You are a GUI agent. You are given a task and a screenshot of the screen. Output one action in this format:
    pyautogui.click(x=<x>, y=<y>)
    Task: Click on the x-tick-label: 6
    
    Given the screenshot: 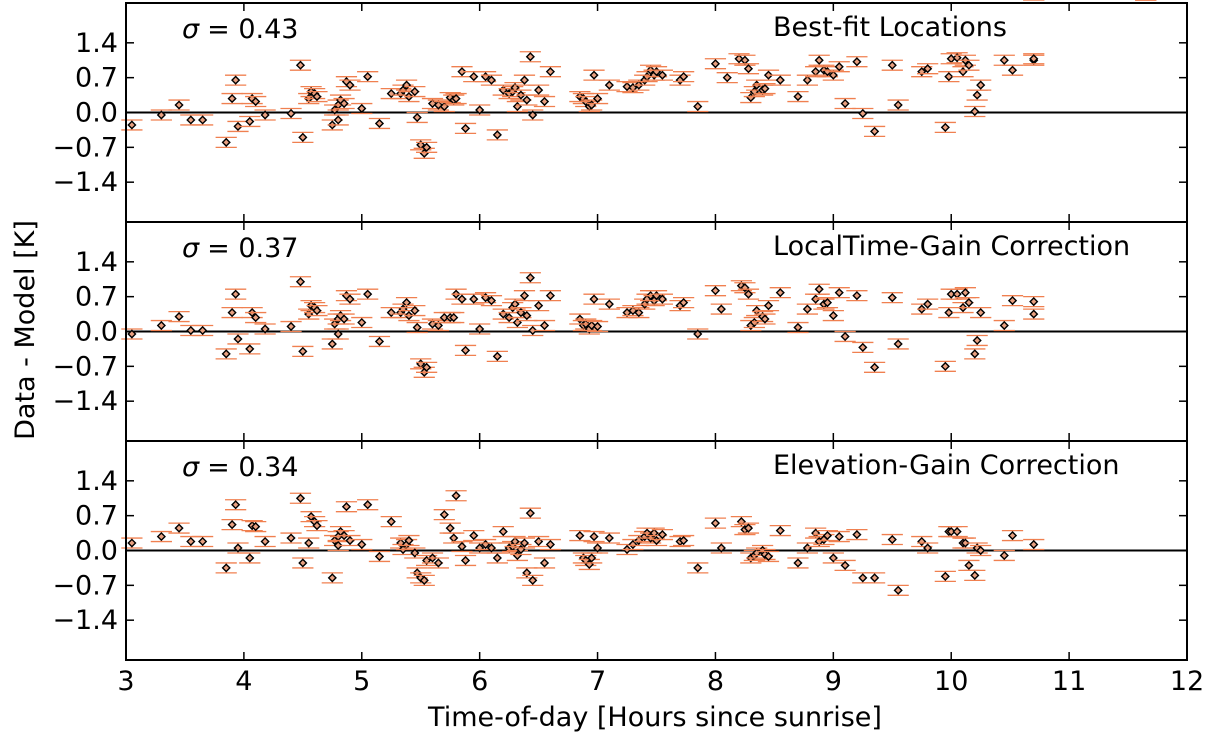 What is the action you would take?
    pyautogui.click(x=479, y=681)
    